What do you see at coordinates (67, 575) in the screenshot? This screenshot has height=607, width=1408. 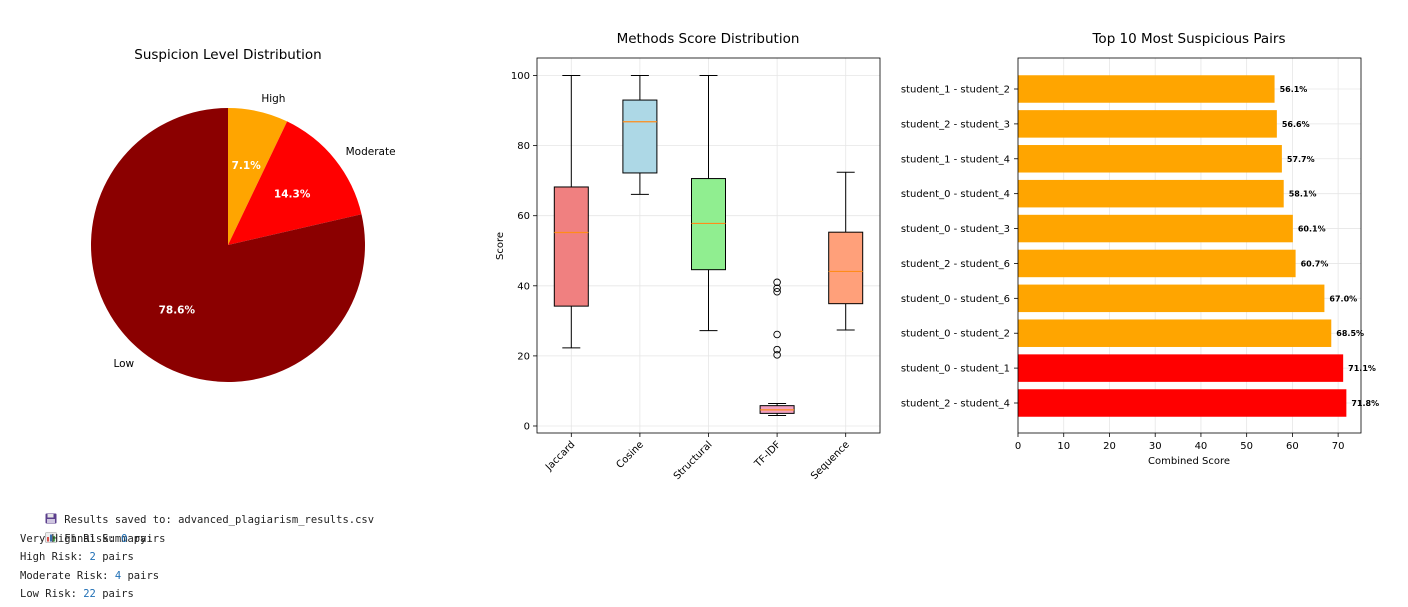 I see `risk-label: Moderate Risk:` at bounding box center [67, 575].